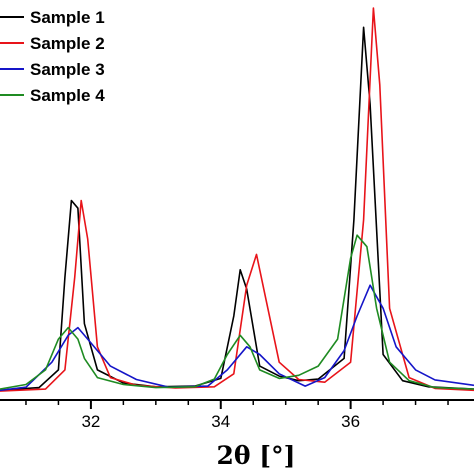  Describe the element at coordinates (90, 421) in the screenshot. I see `x-tick-label: 32` at that location.